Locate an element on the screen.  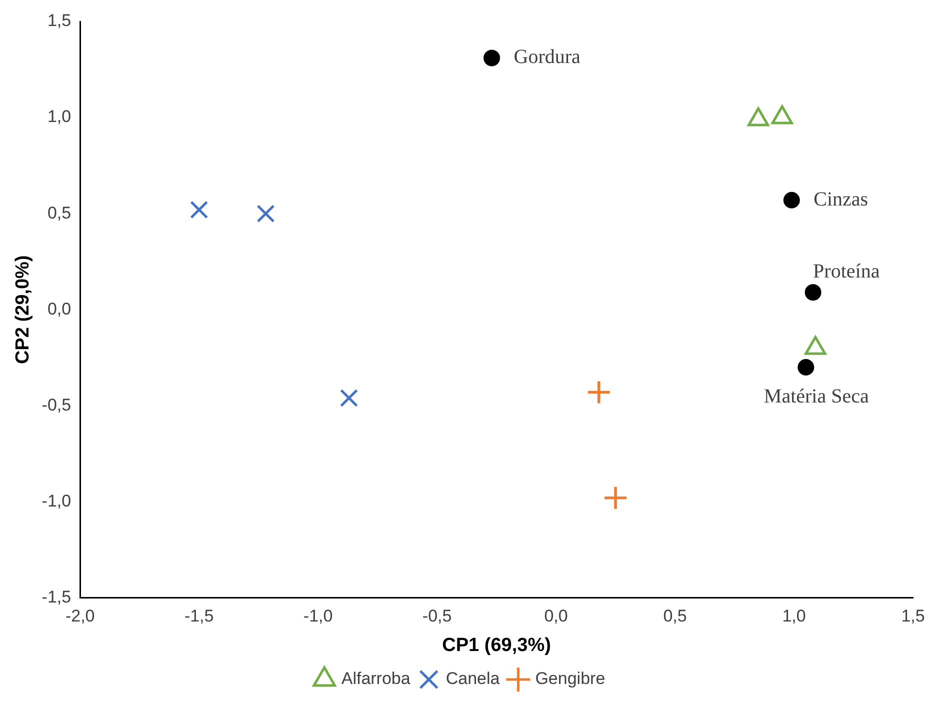
y-axis-title: CP2 (29,0%) is located at coordinates (23, 309).